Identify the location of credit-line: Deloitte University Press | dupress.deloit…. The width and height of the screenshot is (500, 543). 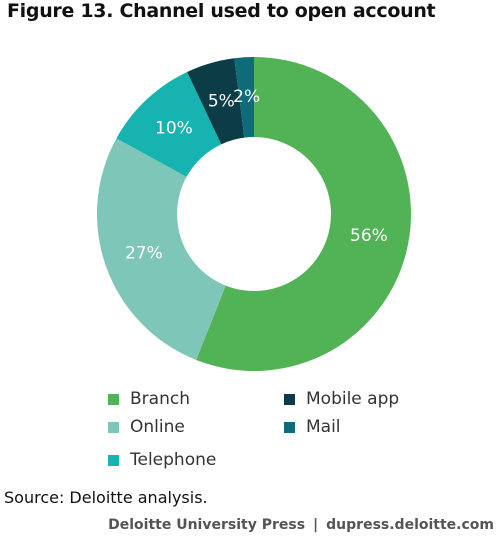
(301, 525).